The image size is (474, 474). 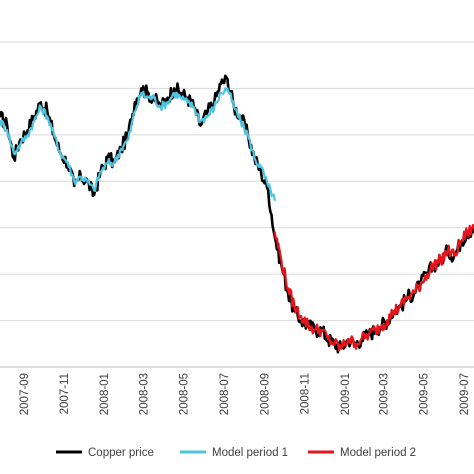 What do you see at coordinates (306, 393) in the screenshot?
I see `x-tick-label-2008-11: 2008-11` at bounding box center [306, 393].